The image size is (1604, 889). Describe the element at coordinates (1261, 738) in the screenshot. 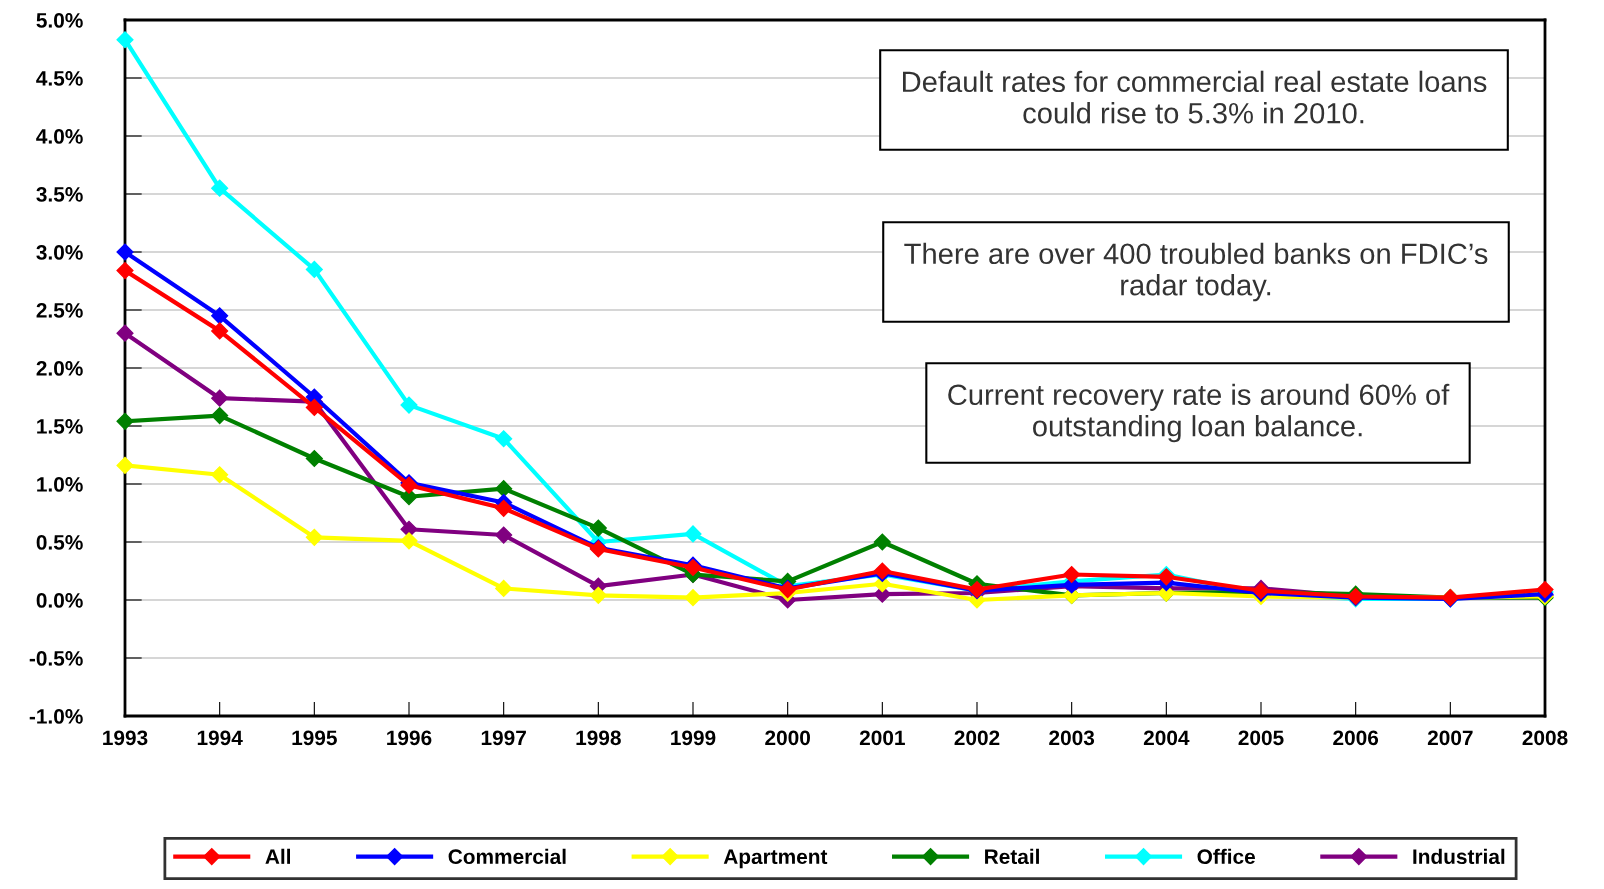

I see `x-tick-label: 2005` at that location.